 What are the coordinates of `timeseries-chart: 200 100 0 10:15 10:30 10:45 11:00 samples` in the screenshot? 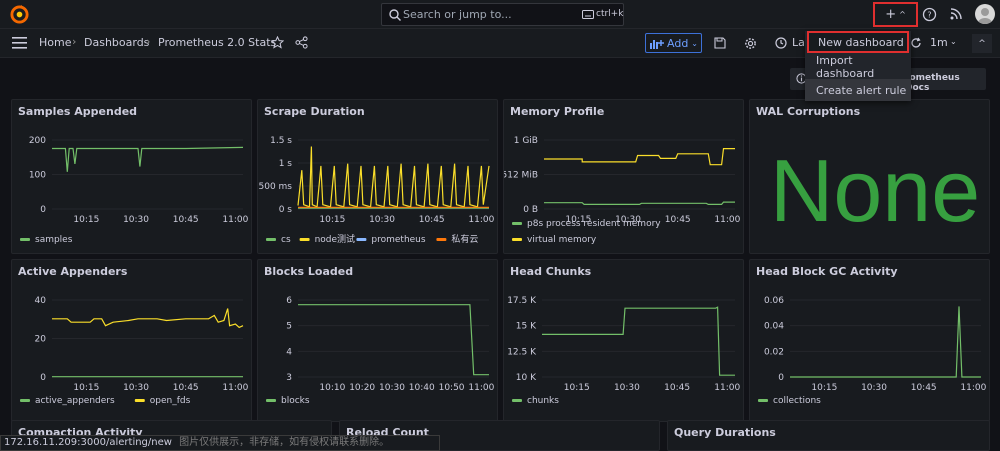 It's located at (134, 190).